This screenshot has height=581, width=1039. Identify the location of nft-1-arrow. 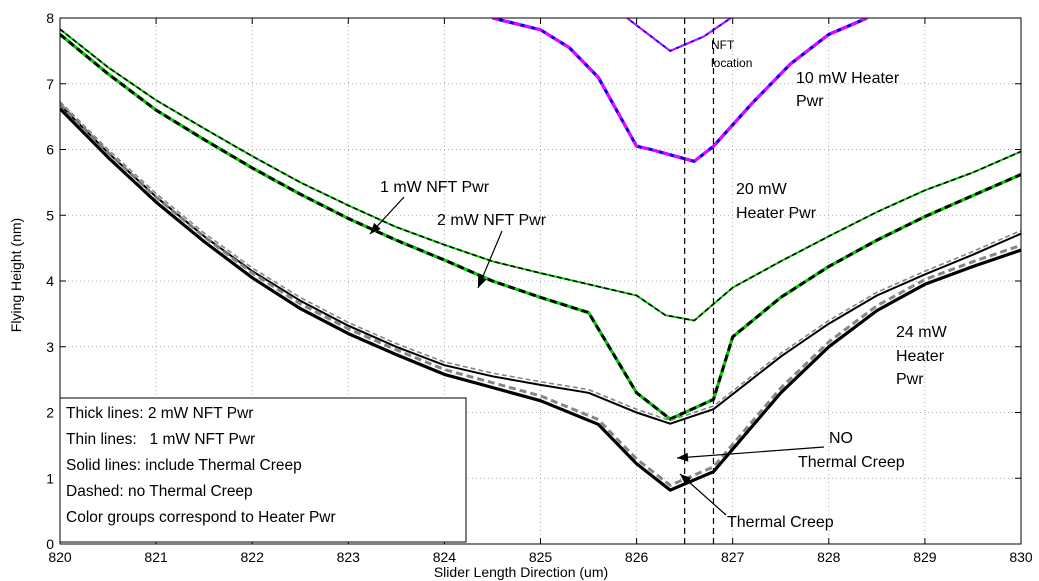
(387, 215).